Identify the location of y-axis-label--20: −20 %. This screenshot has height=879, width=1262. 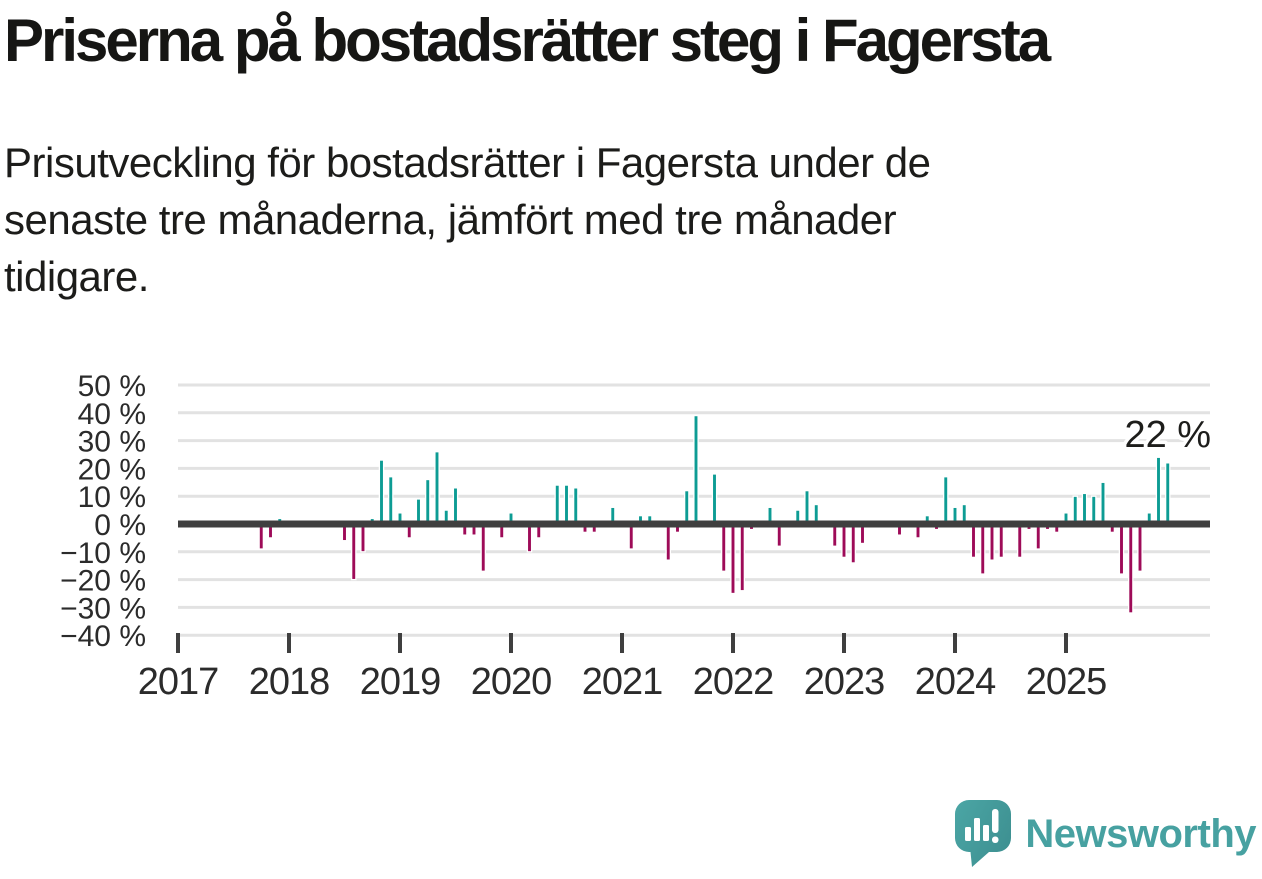
(103, 581).